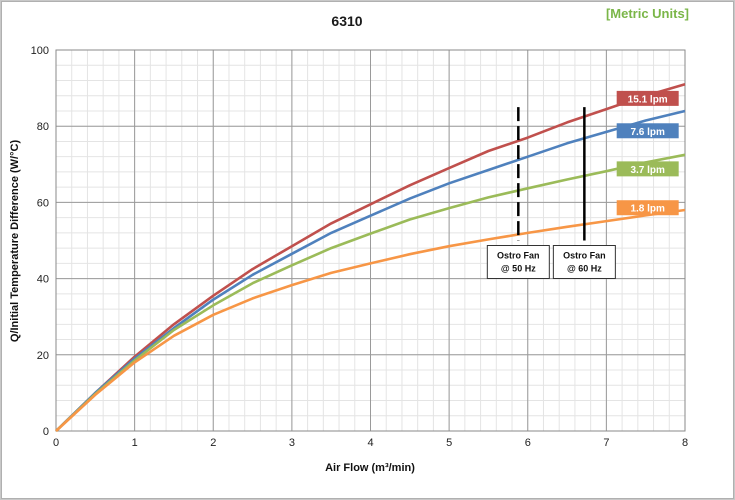  I want to click on y-tick-label: 80, so click(43, 127).